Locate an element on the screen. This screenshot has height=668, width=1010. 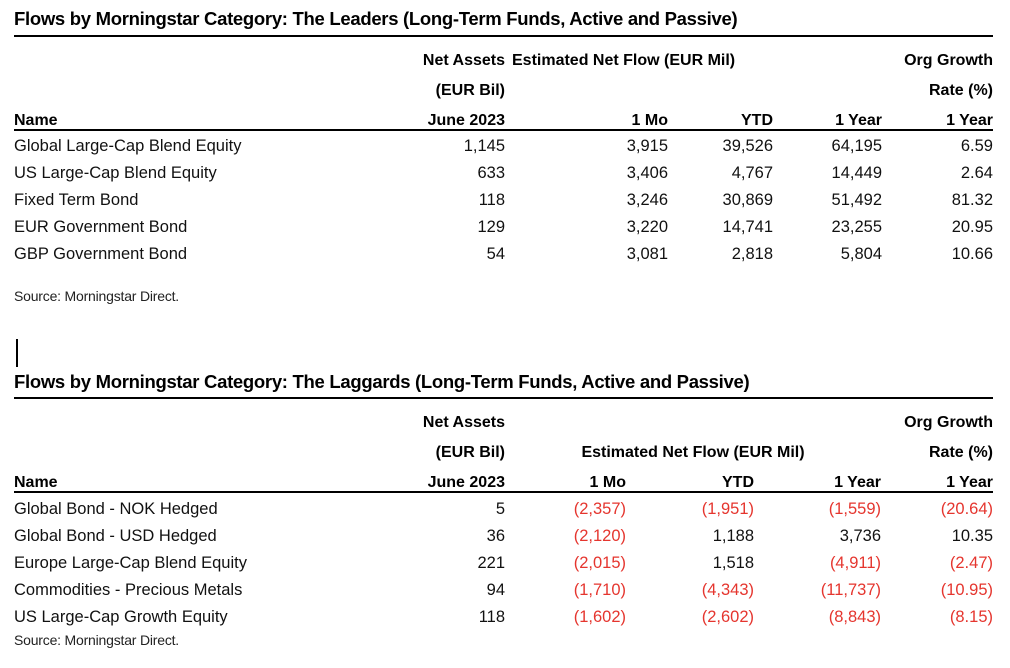
leaders-header-line3: Name June 2023 1 Mo YTD 1 Year 1 Year is located at coordinates (503, 121).